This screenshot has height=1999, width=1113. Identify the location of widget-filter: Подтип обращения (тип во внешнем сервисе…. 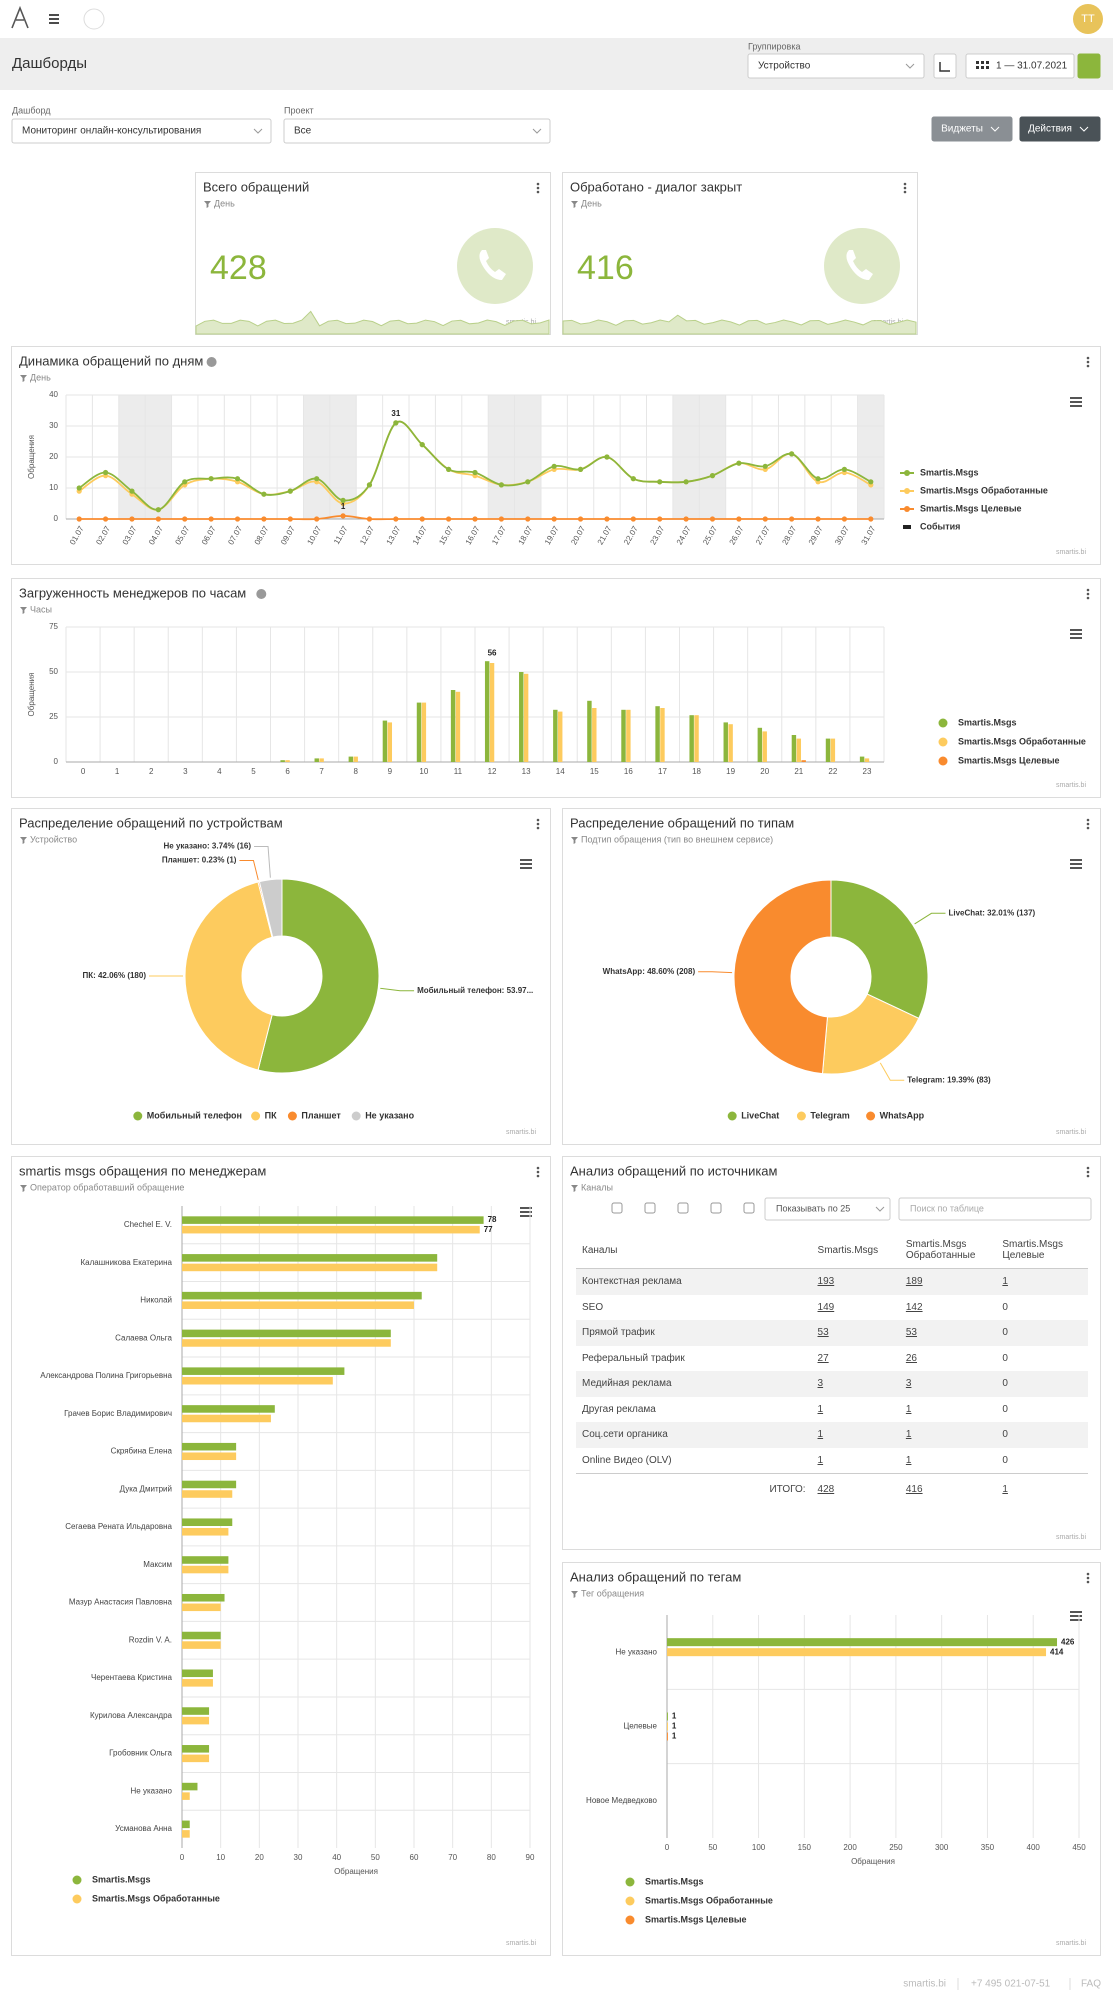
(677, 839).